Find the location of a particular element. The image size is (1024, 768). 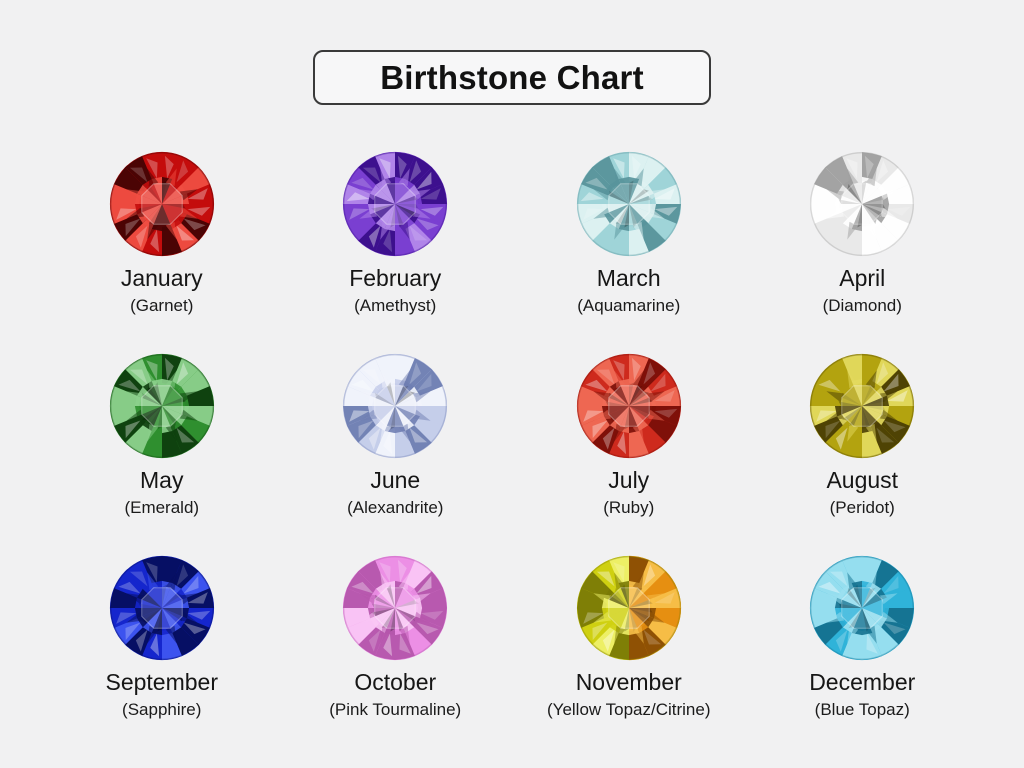

birthstone-caption: April (Diamond) is located at coordinates (862, 287).